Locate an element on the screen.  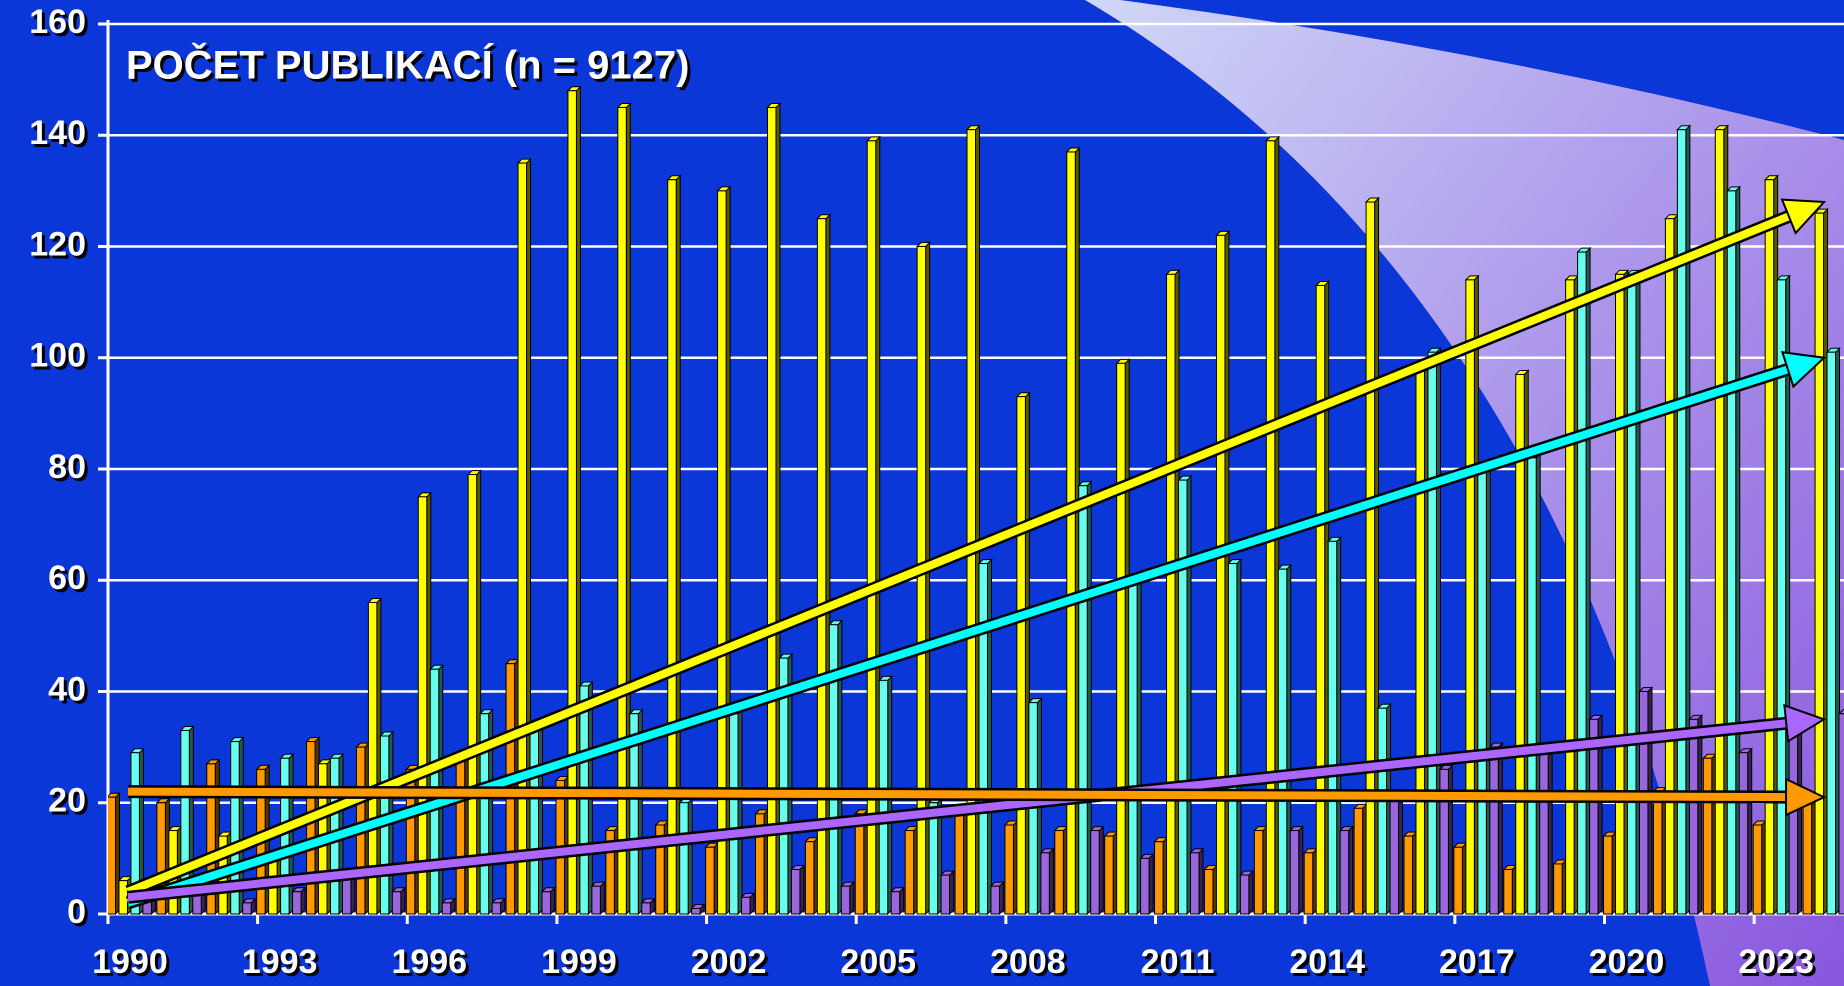
x-tick-label: 2017 is located at coordinates (1477, 962).